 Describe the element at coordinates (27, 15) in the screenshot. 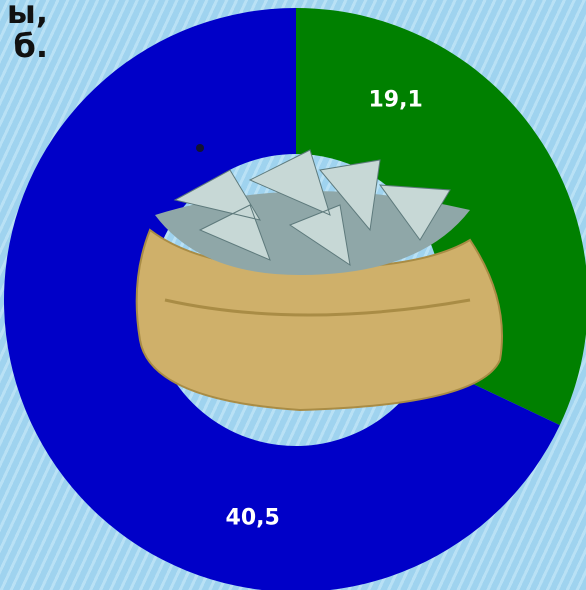

I see `header-line: ы,` at that location.